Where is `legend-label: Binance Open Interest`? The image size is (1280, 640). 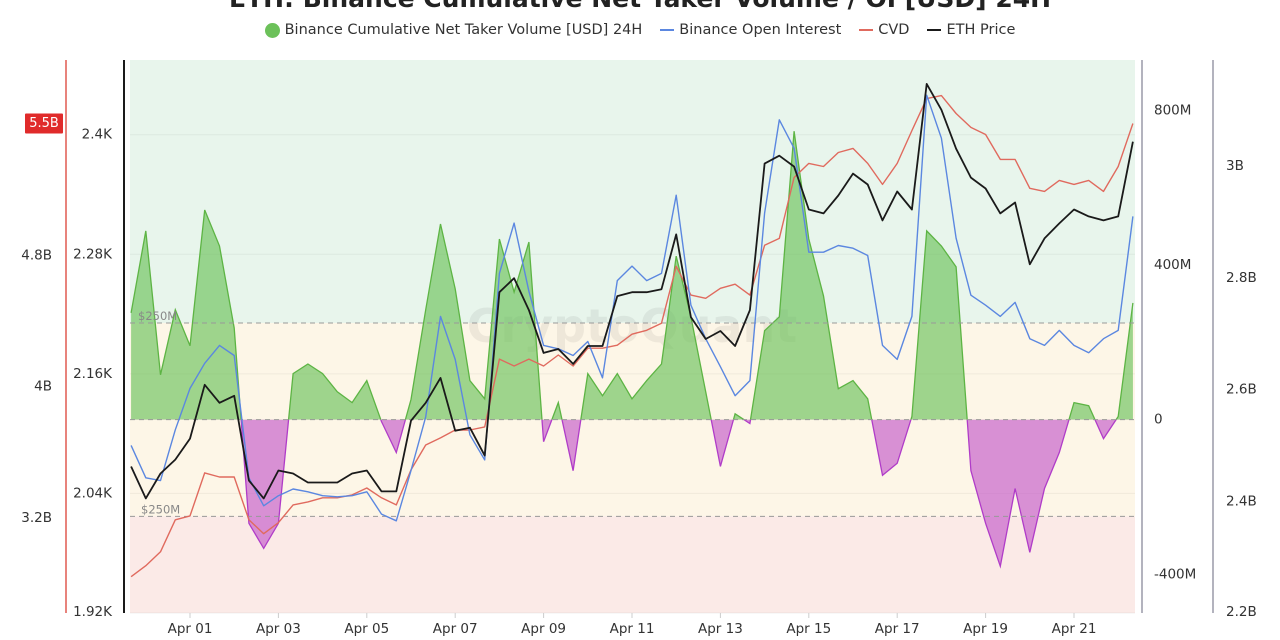 legend-label: Binance Open Interest is located at coordinates (760, 30).